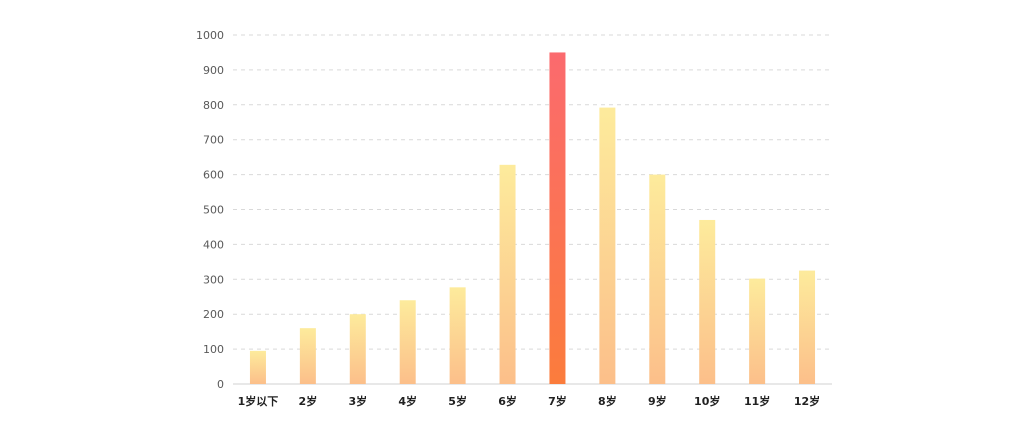  I want to click on y-tick-label: 800, so click(213, 105).